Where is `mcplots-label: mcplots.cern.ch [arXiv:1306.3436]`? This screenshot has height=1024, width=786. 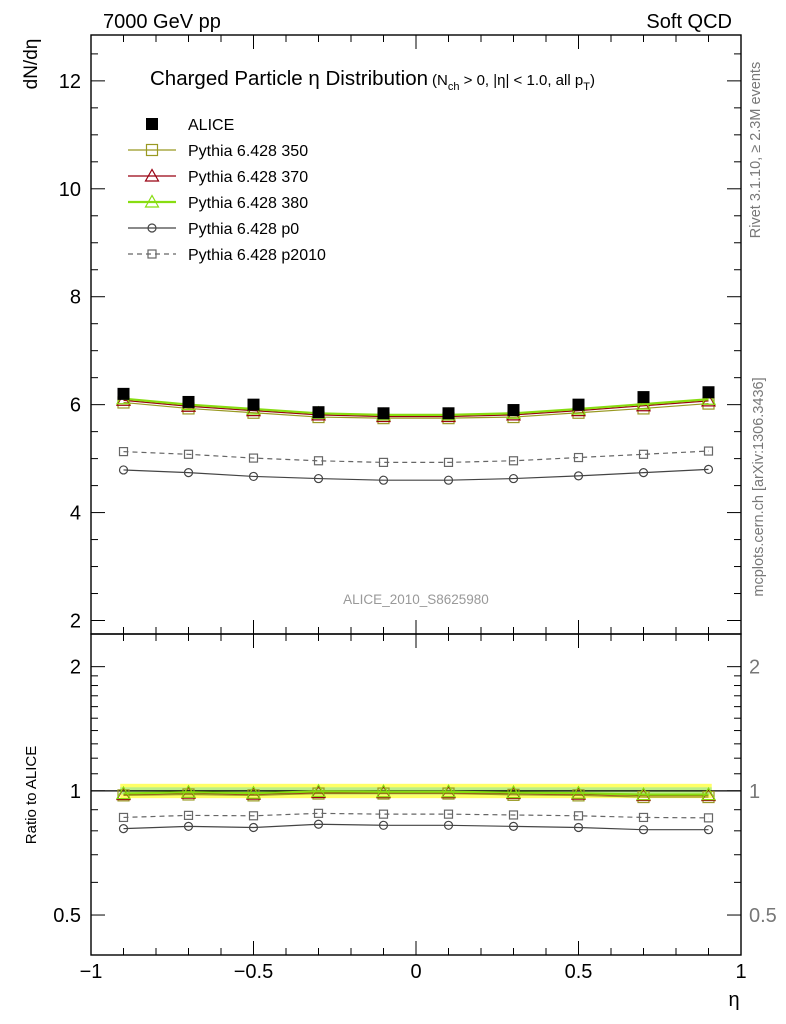 mcplots-label: mcplots.cern.ch [arXiv:1306.3436] is located at coordinates (759, 486).